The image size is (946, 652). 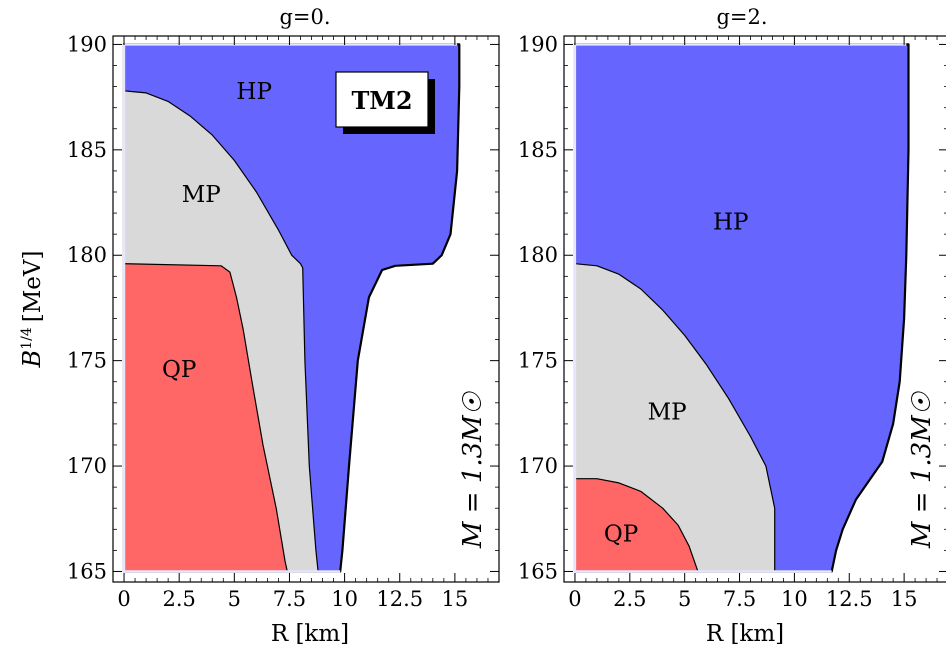 I want to click on y-tick-label-0-2: 175, so click(x=87, y=361).